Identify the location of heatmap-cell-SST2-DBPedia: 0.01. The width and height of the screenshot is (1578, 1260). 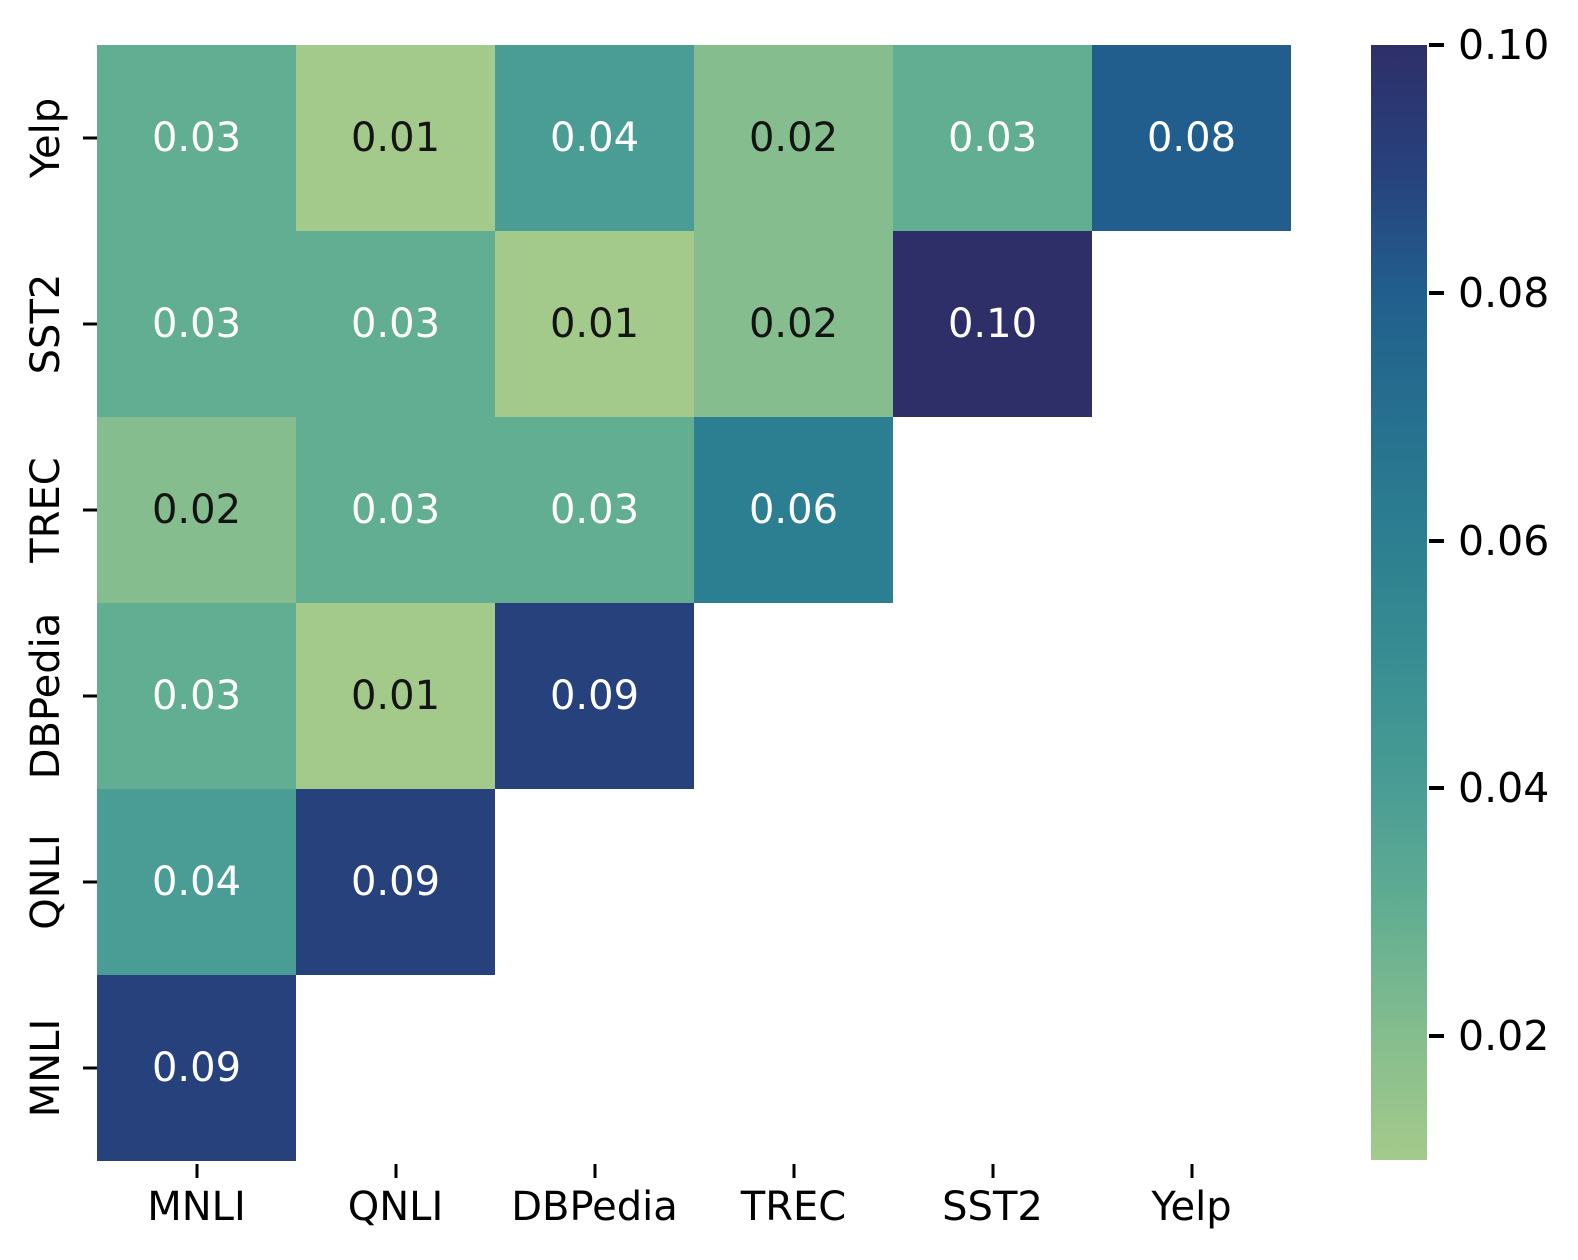
(594, 324).